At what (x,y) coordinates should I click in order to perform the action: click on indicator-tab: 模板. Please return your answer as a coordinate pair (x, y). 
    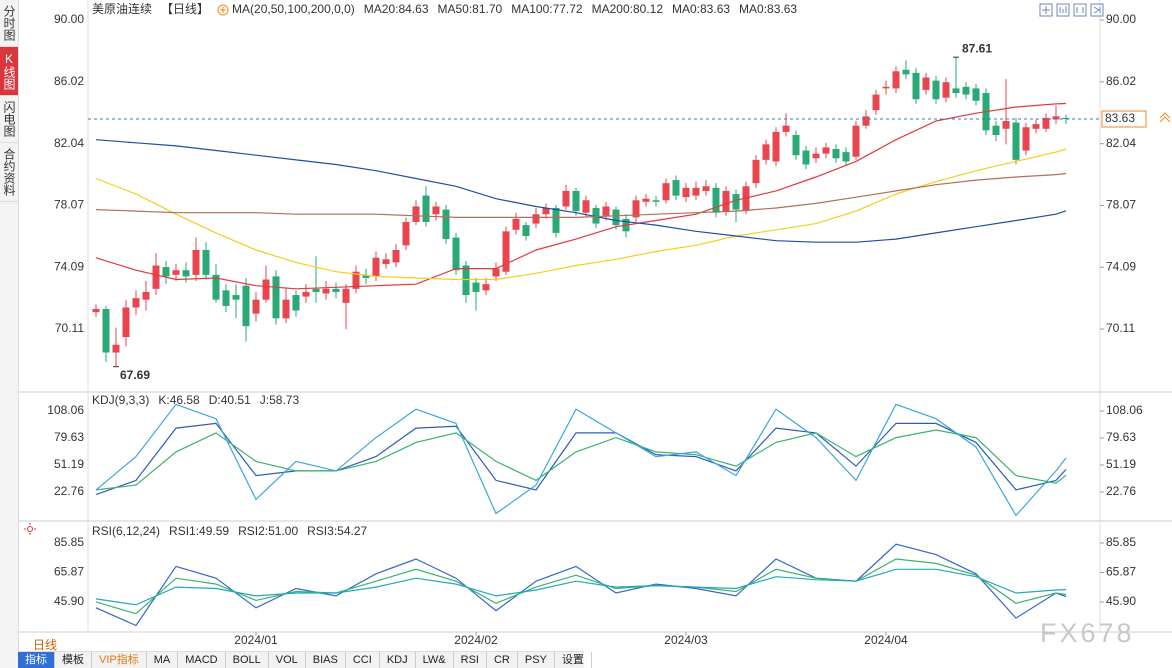
    Looking at the image, I should click on (73, 660).